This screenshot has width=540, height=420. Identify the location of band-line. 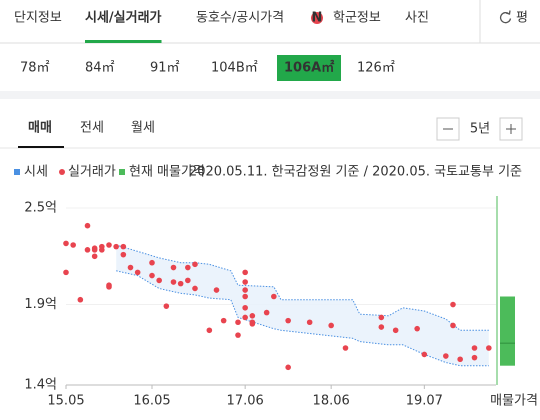
(302, 287).